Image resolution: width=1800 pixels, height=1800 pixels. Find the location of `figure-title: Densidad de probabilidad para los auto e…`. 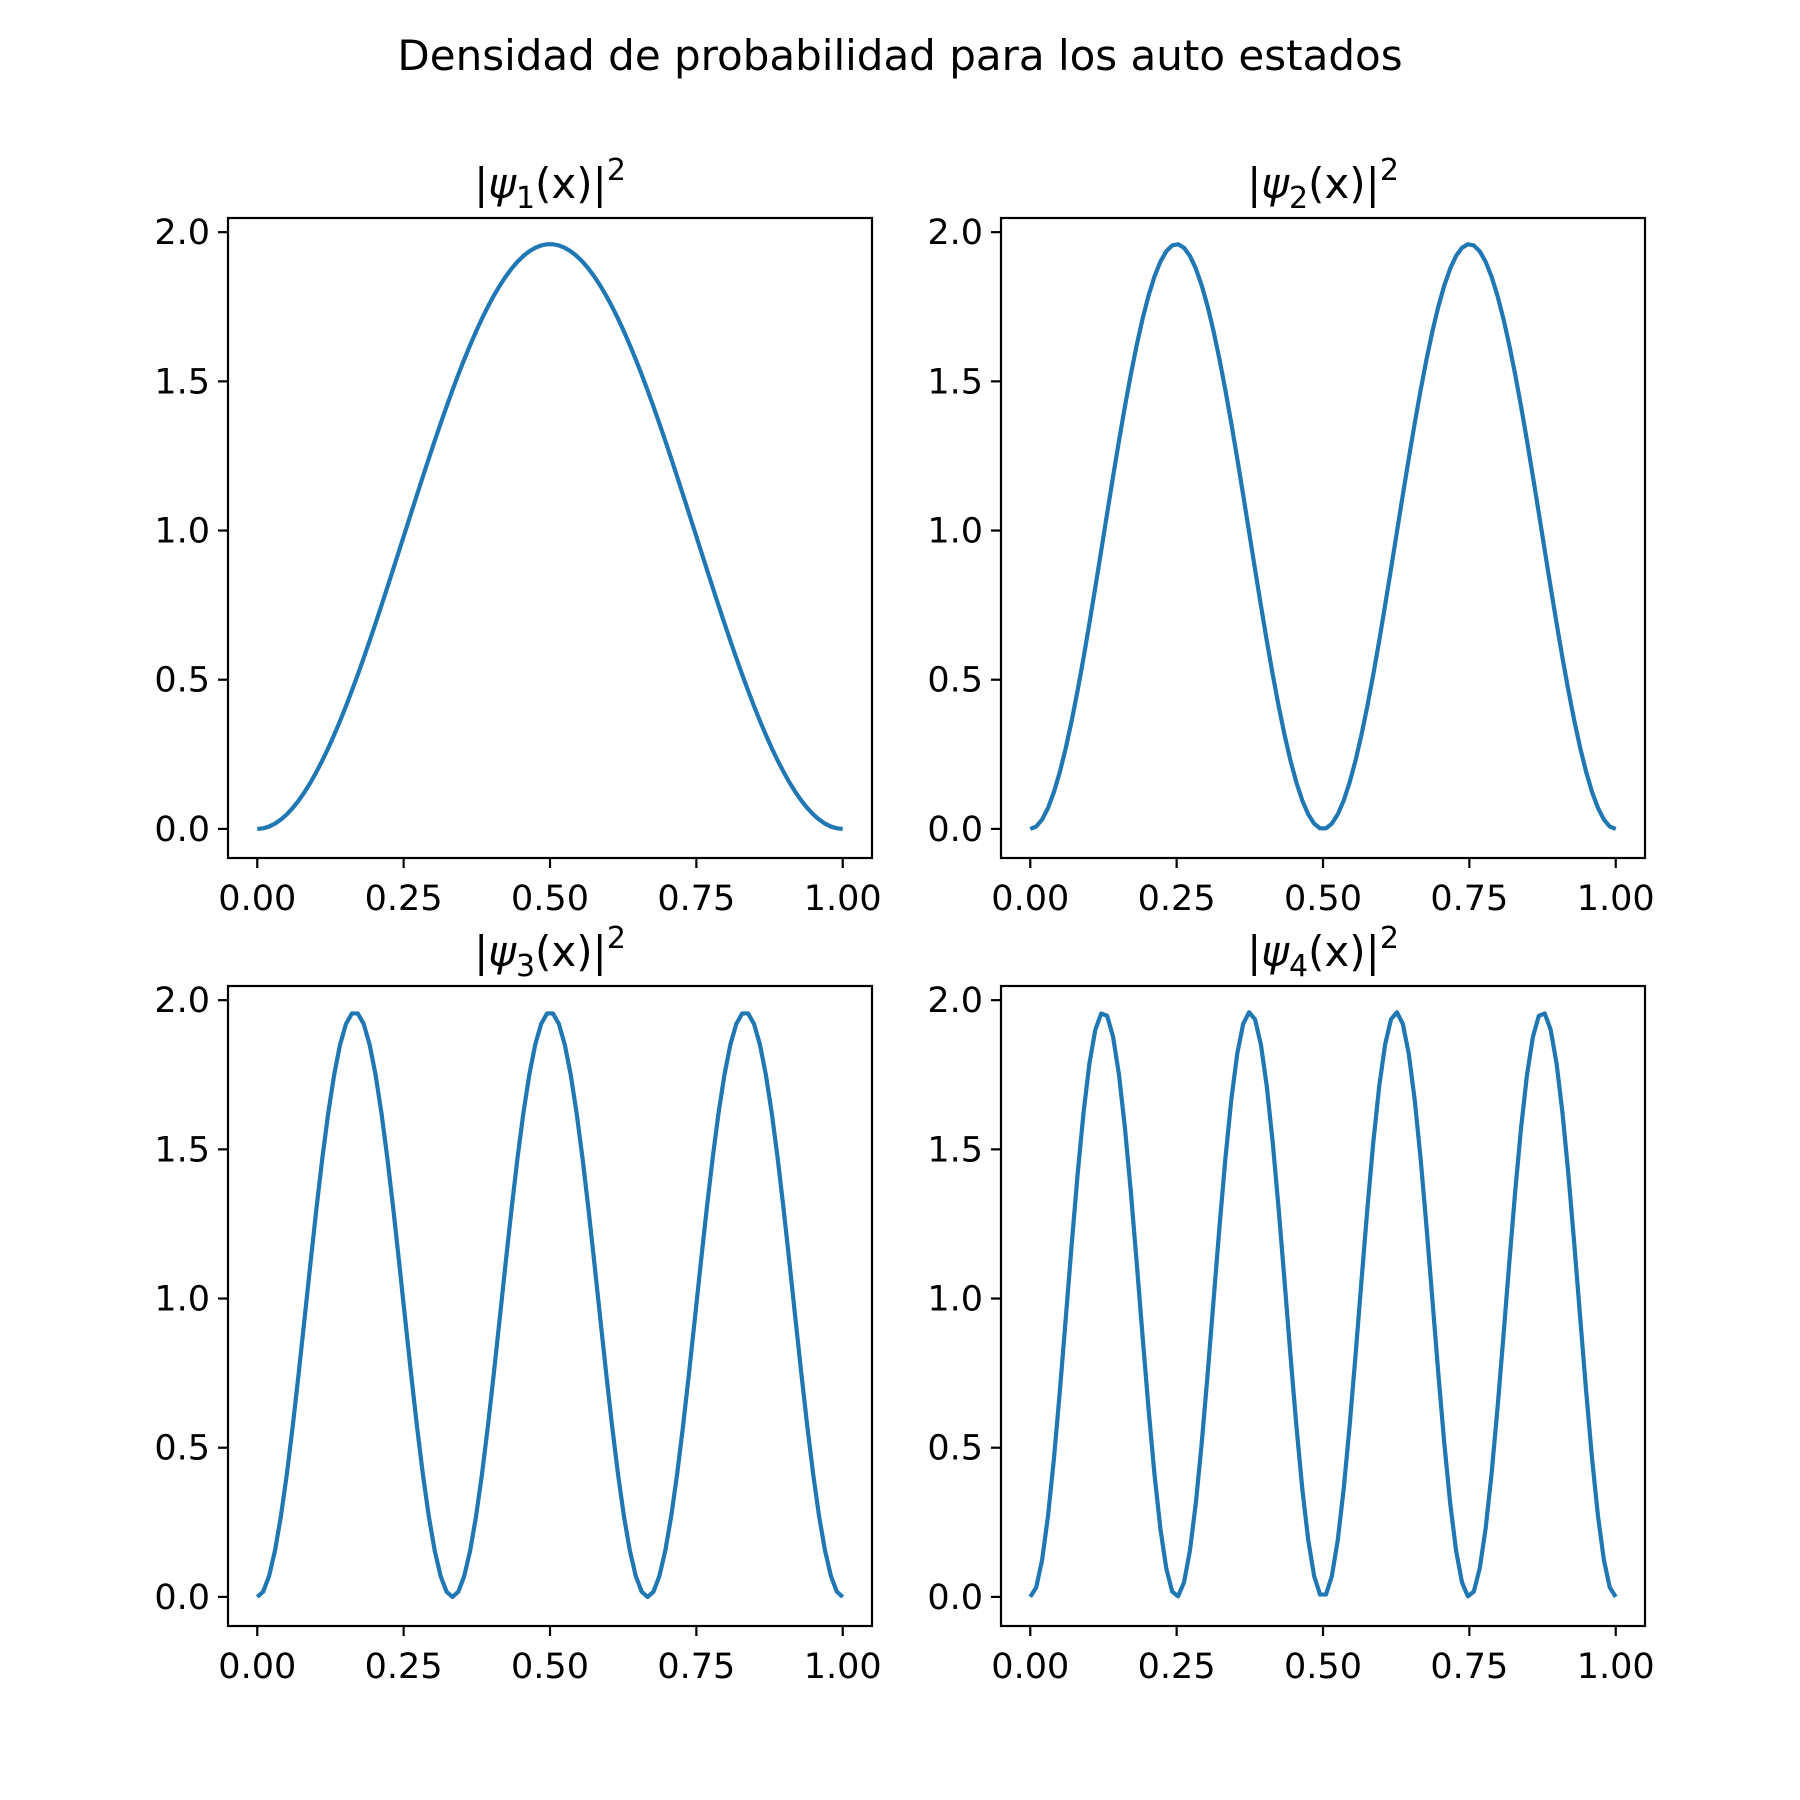

figure-title: Densidad de probabilidad para los auto e… is located at coordinates (899, 55).